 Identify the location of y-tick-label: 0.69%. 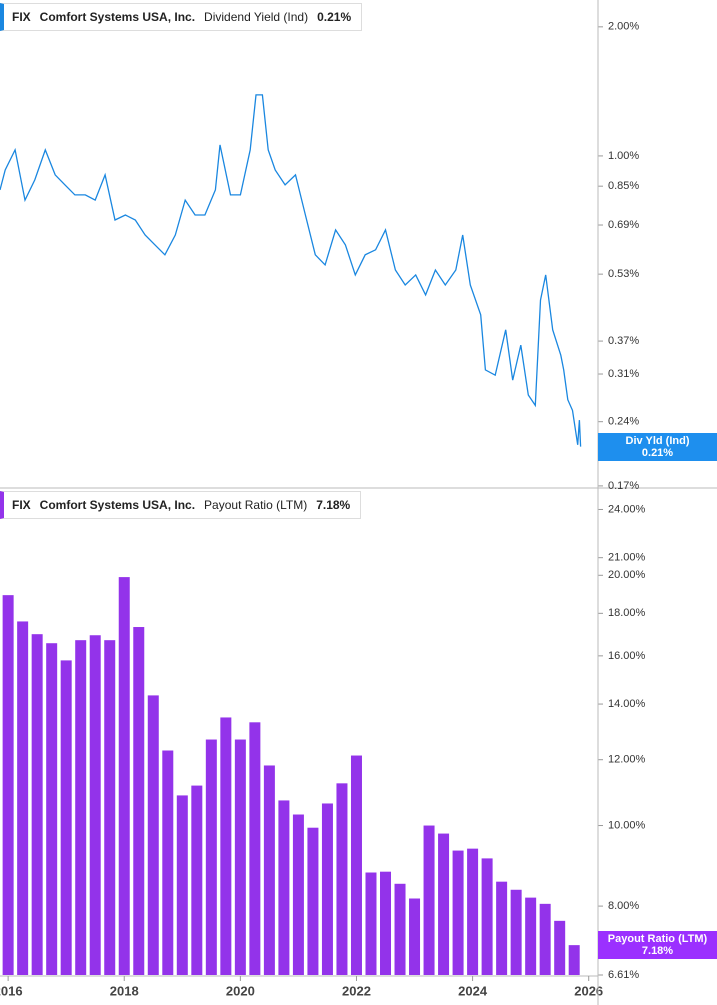
(623, 225).